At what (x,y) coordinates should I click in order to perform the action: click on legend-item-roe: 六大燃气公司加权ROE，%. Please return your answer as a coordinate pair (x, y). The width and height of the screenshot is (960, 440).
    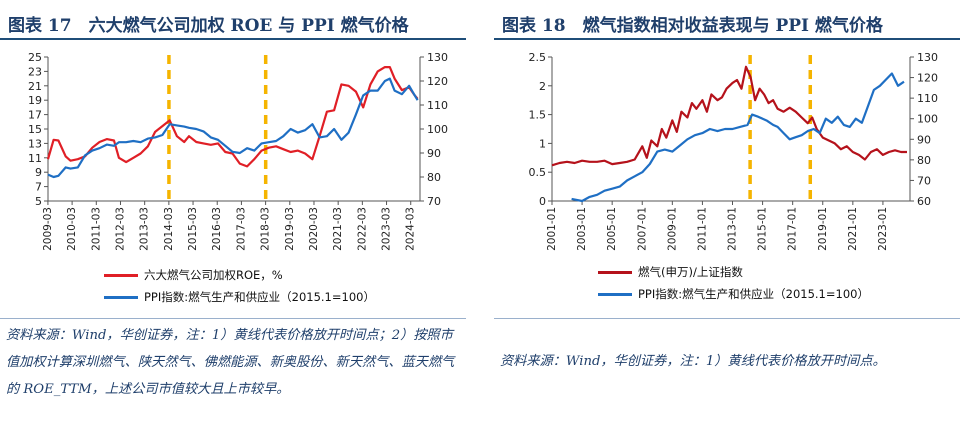
    Looking at the image, I should click on (193, 275).